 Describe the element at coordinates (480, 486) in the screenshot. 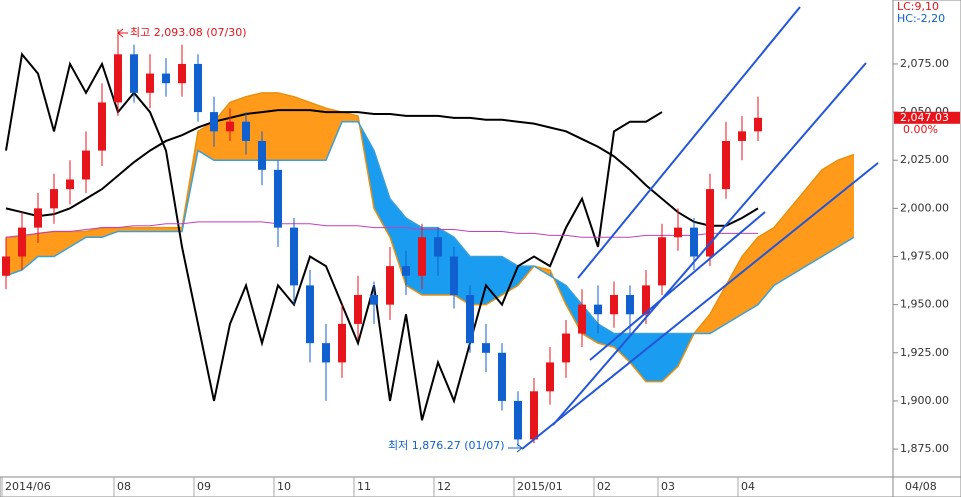

I see `x-axis-panel` at that location.